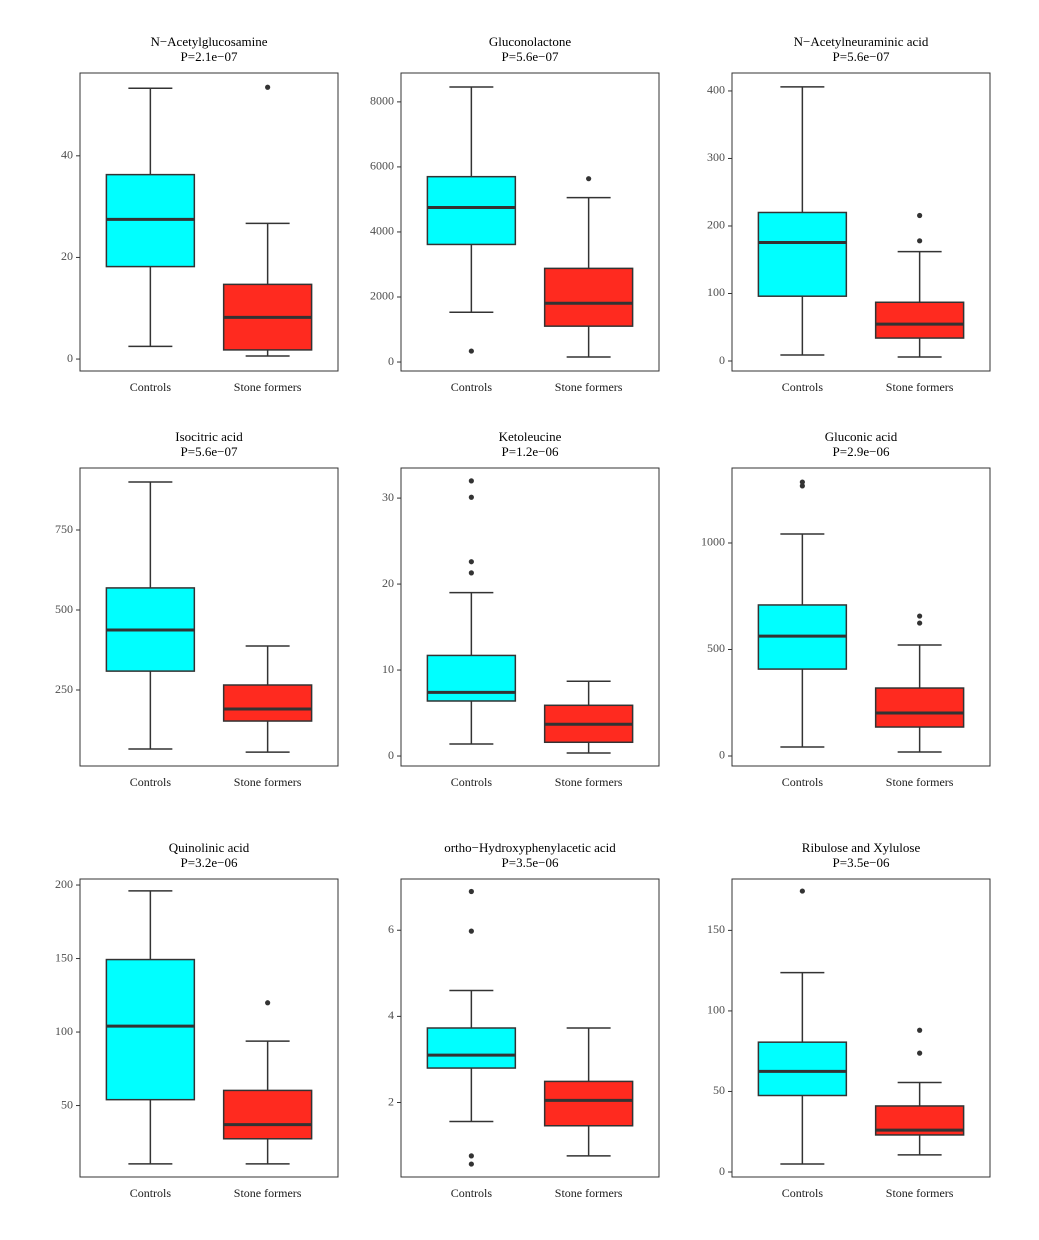  I want to click on y-tick-label: 30, so click(388, 497).